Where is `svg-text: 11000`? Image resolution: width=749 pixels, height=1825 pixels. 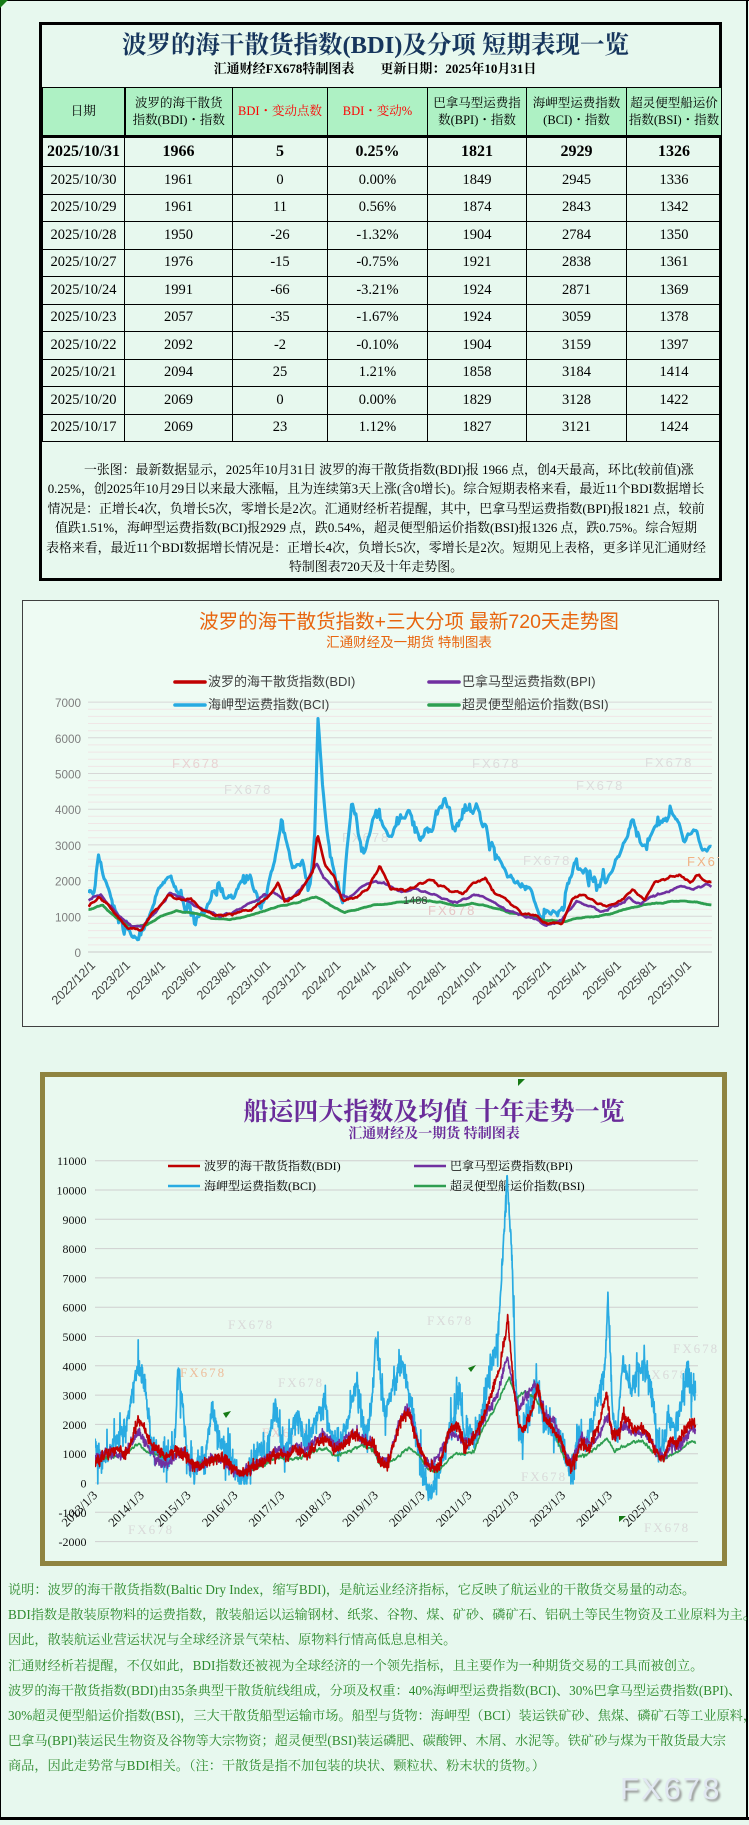
svg-text: 11000 is located at coordinates (72, 1161).